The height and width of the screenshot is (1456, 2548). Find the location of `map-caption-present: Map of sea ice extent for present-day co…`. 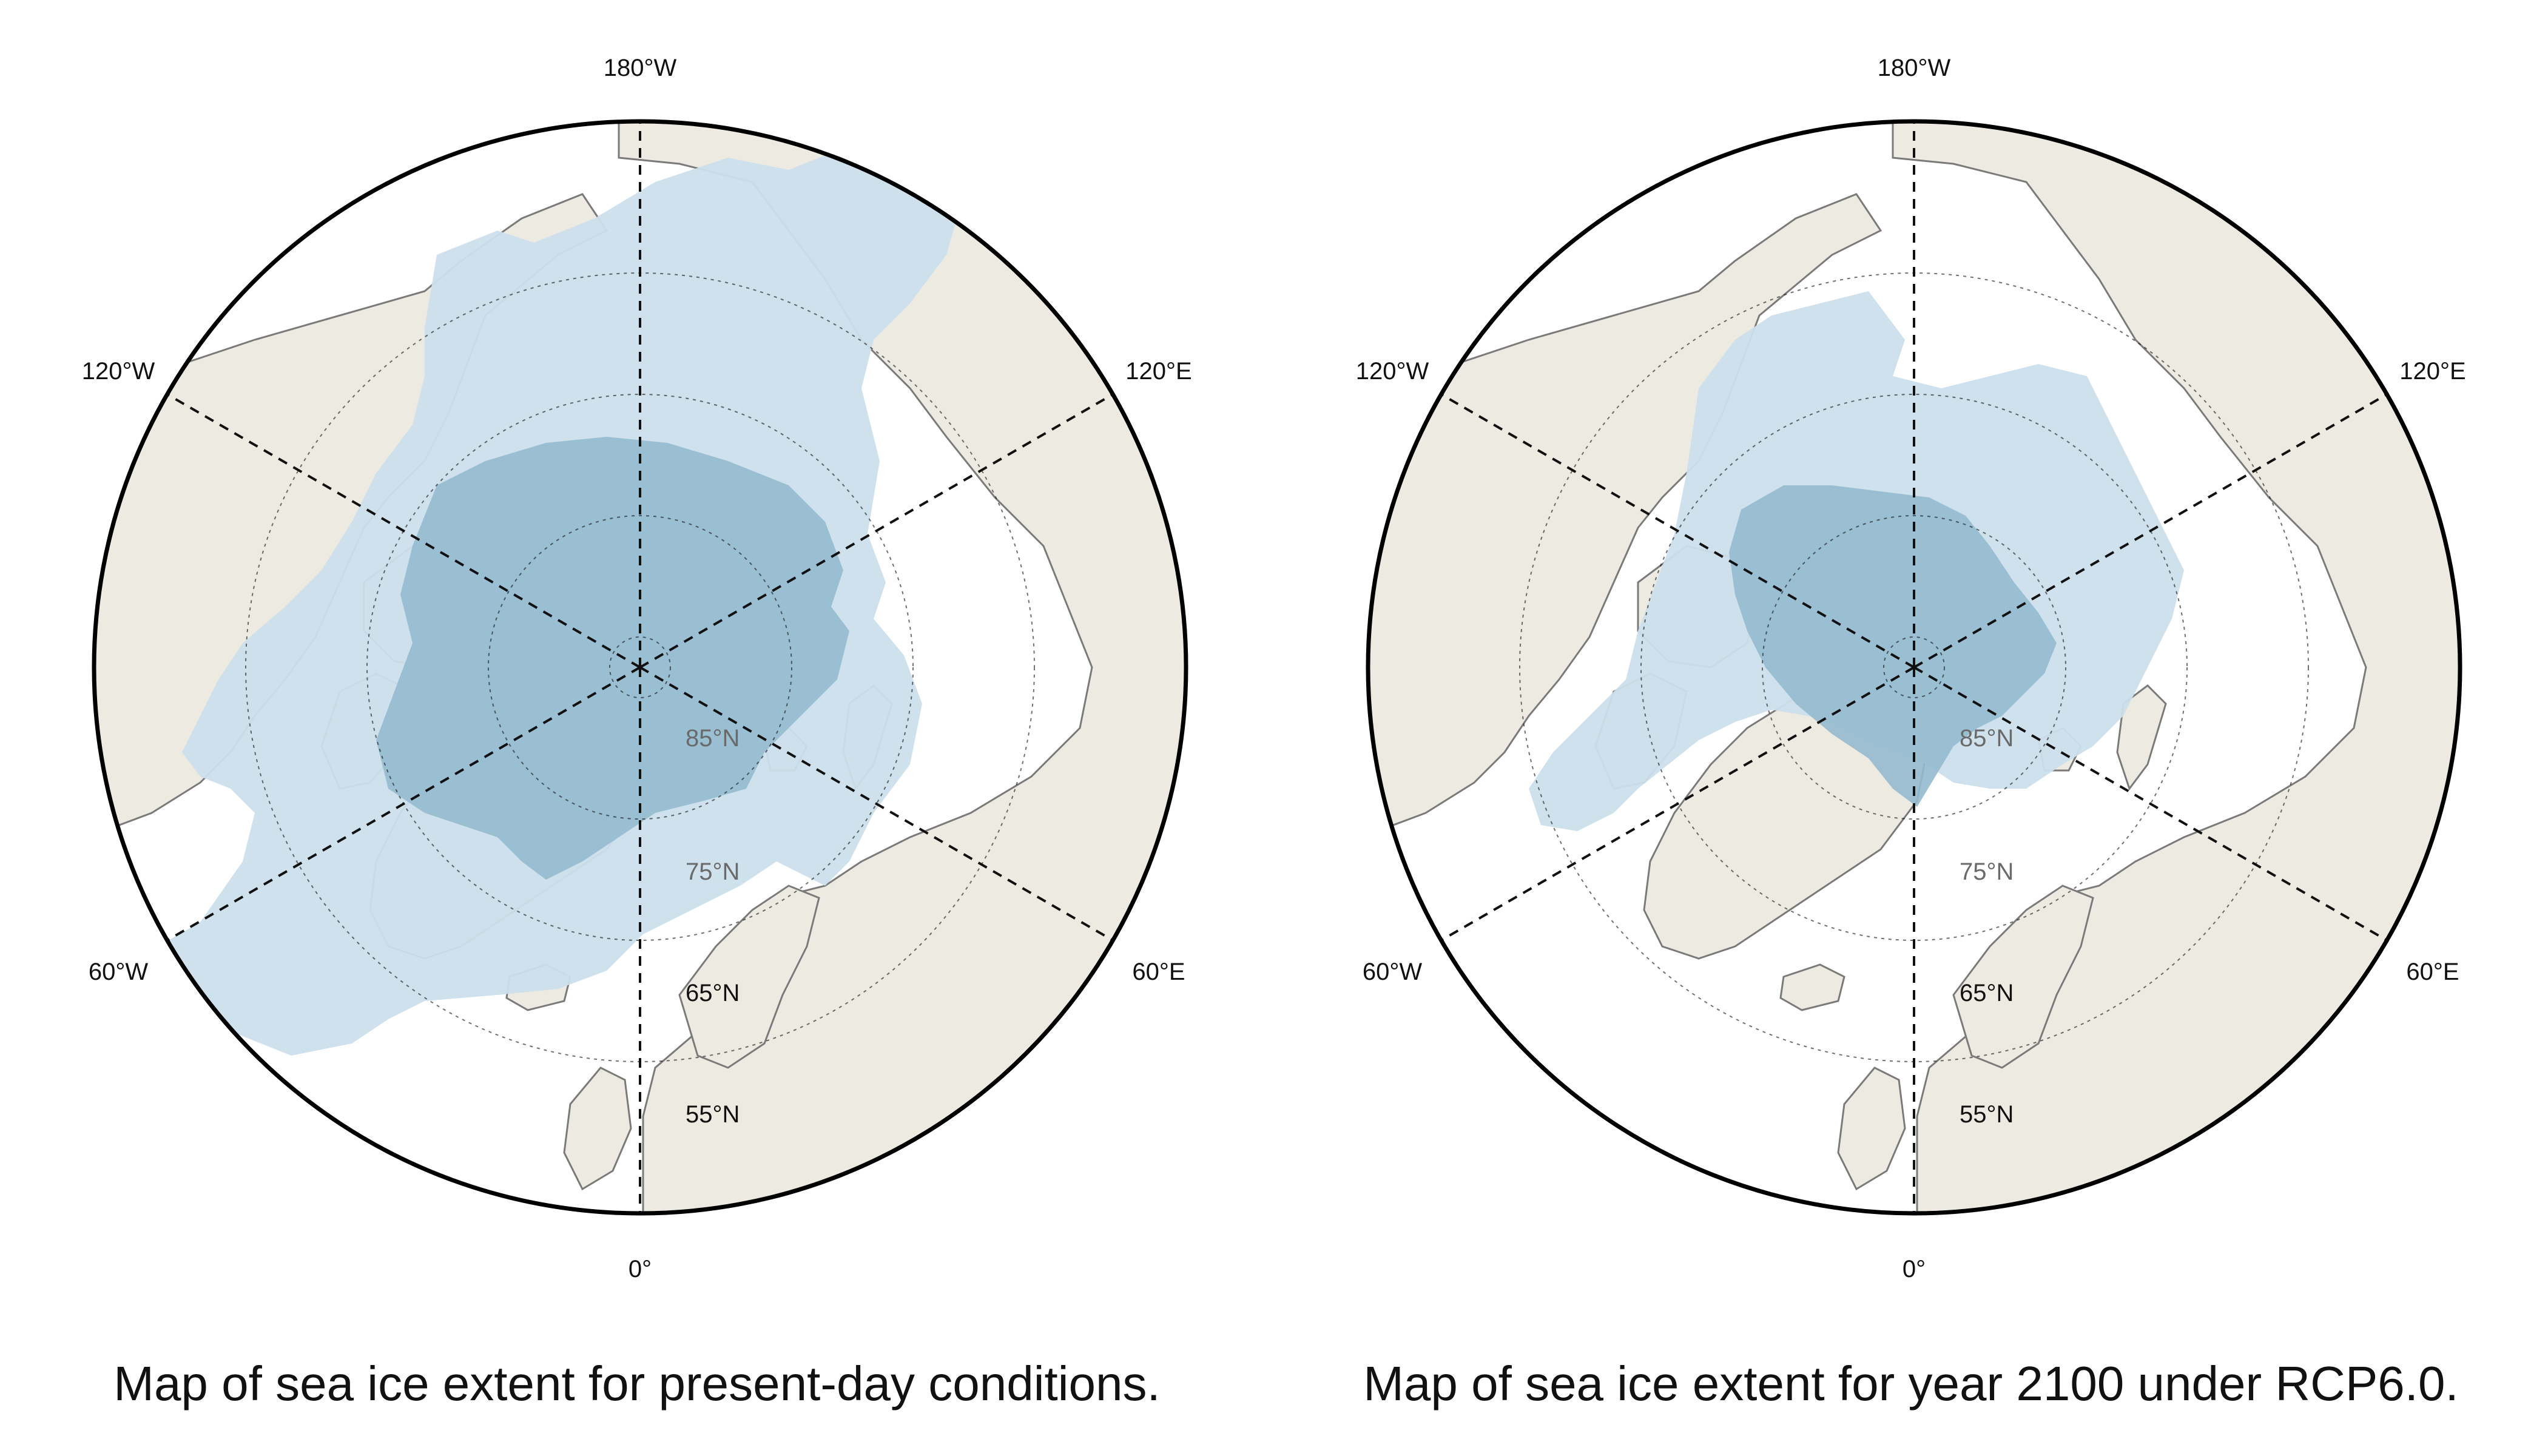

map-caption-present: Map of sea ice extent for present-day co… is located at coordinates (637, 1383).